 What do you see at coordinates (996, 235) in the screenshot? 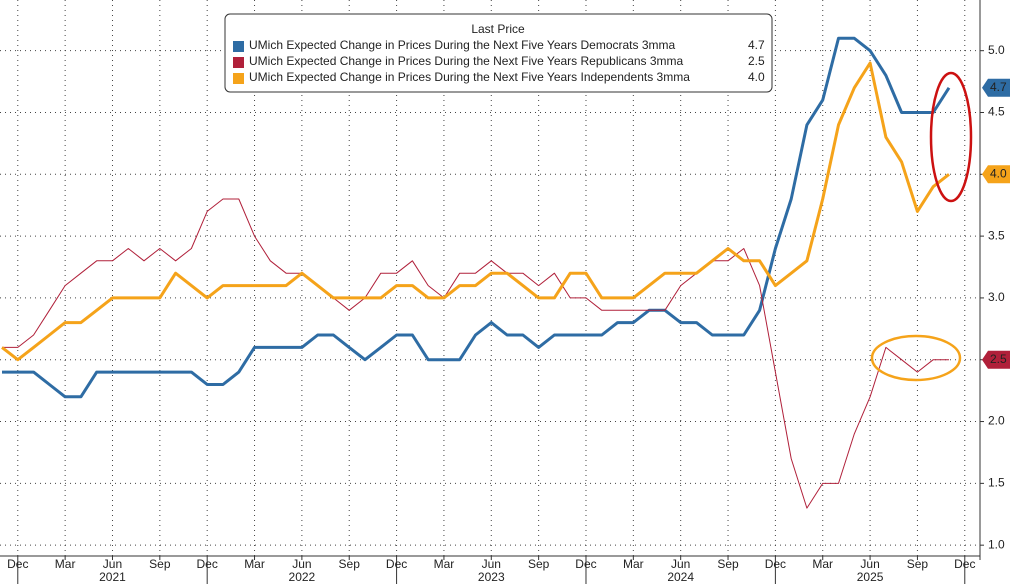
I see `y-tick-label: 3.5` at bounding box center [996, 235].